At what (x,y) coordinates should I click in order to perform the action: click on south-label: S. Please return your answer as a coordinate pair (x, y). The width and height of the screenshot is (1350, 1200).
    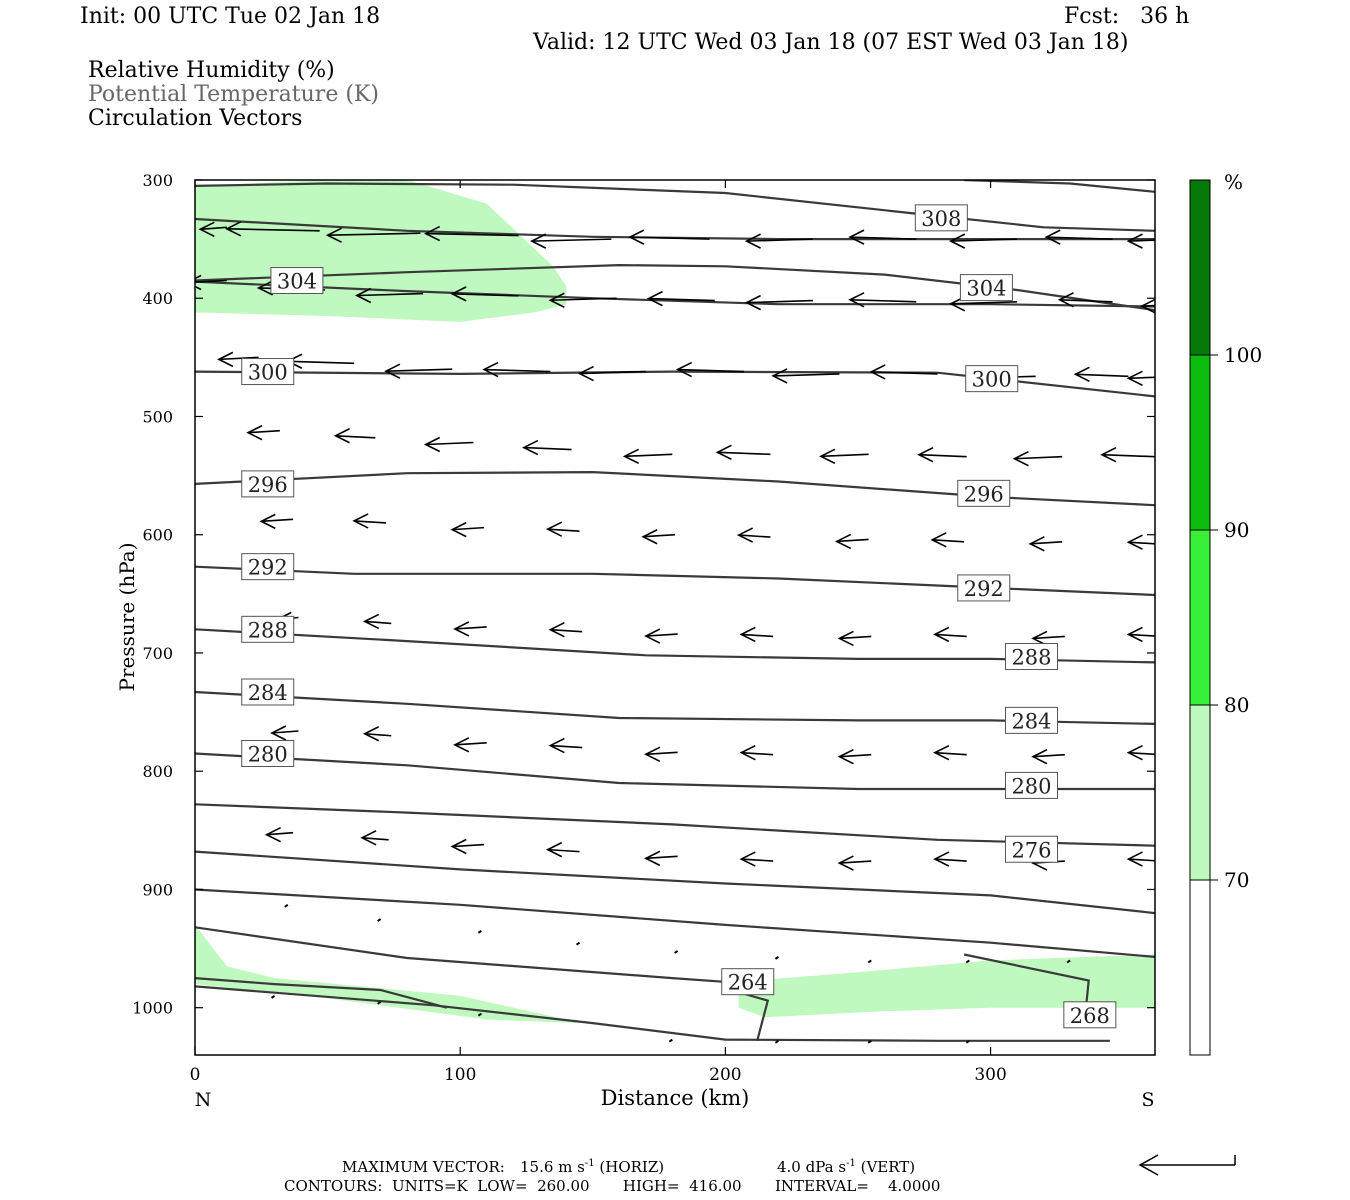
    Looking at the image, I should click on (1147, 1100).